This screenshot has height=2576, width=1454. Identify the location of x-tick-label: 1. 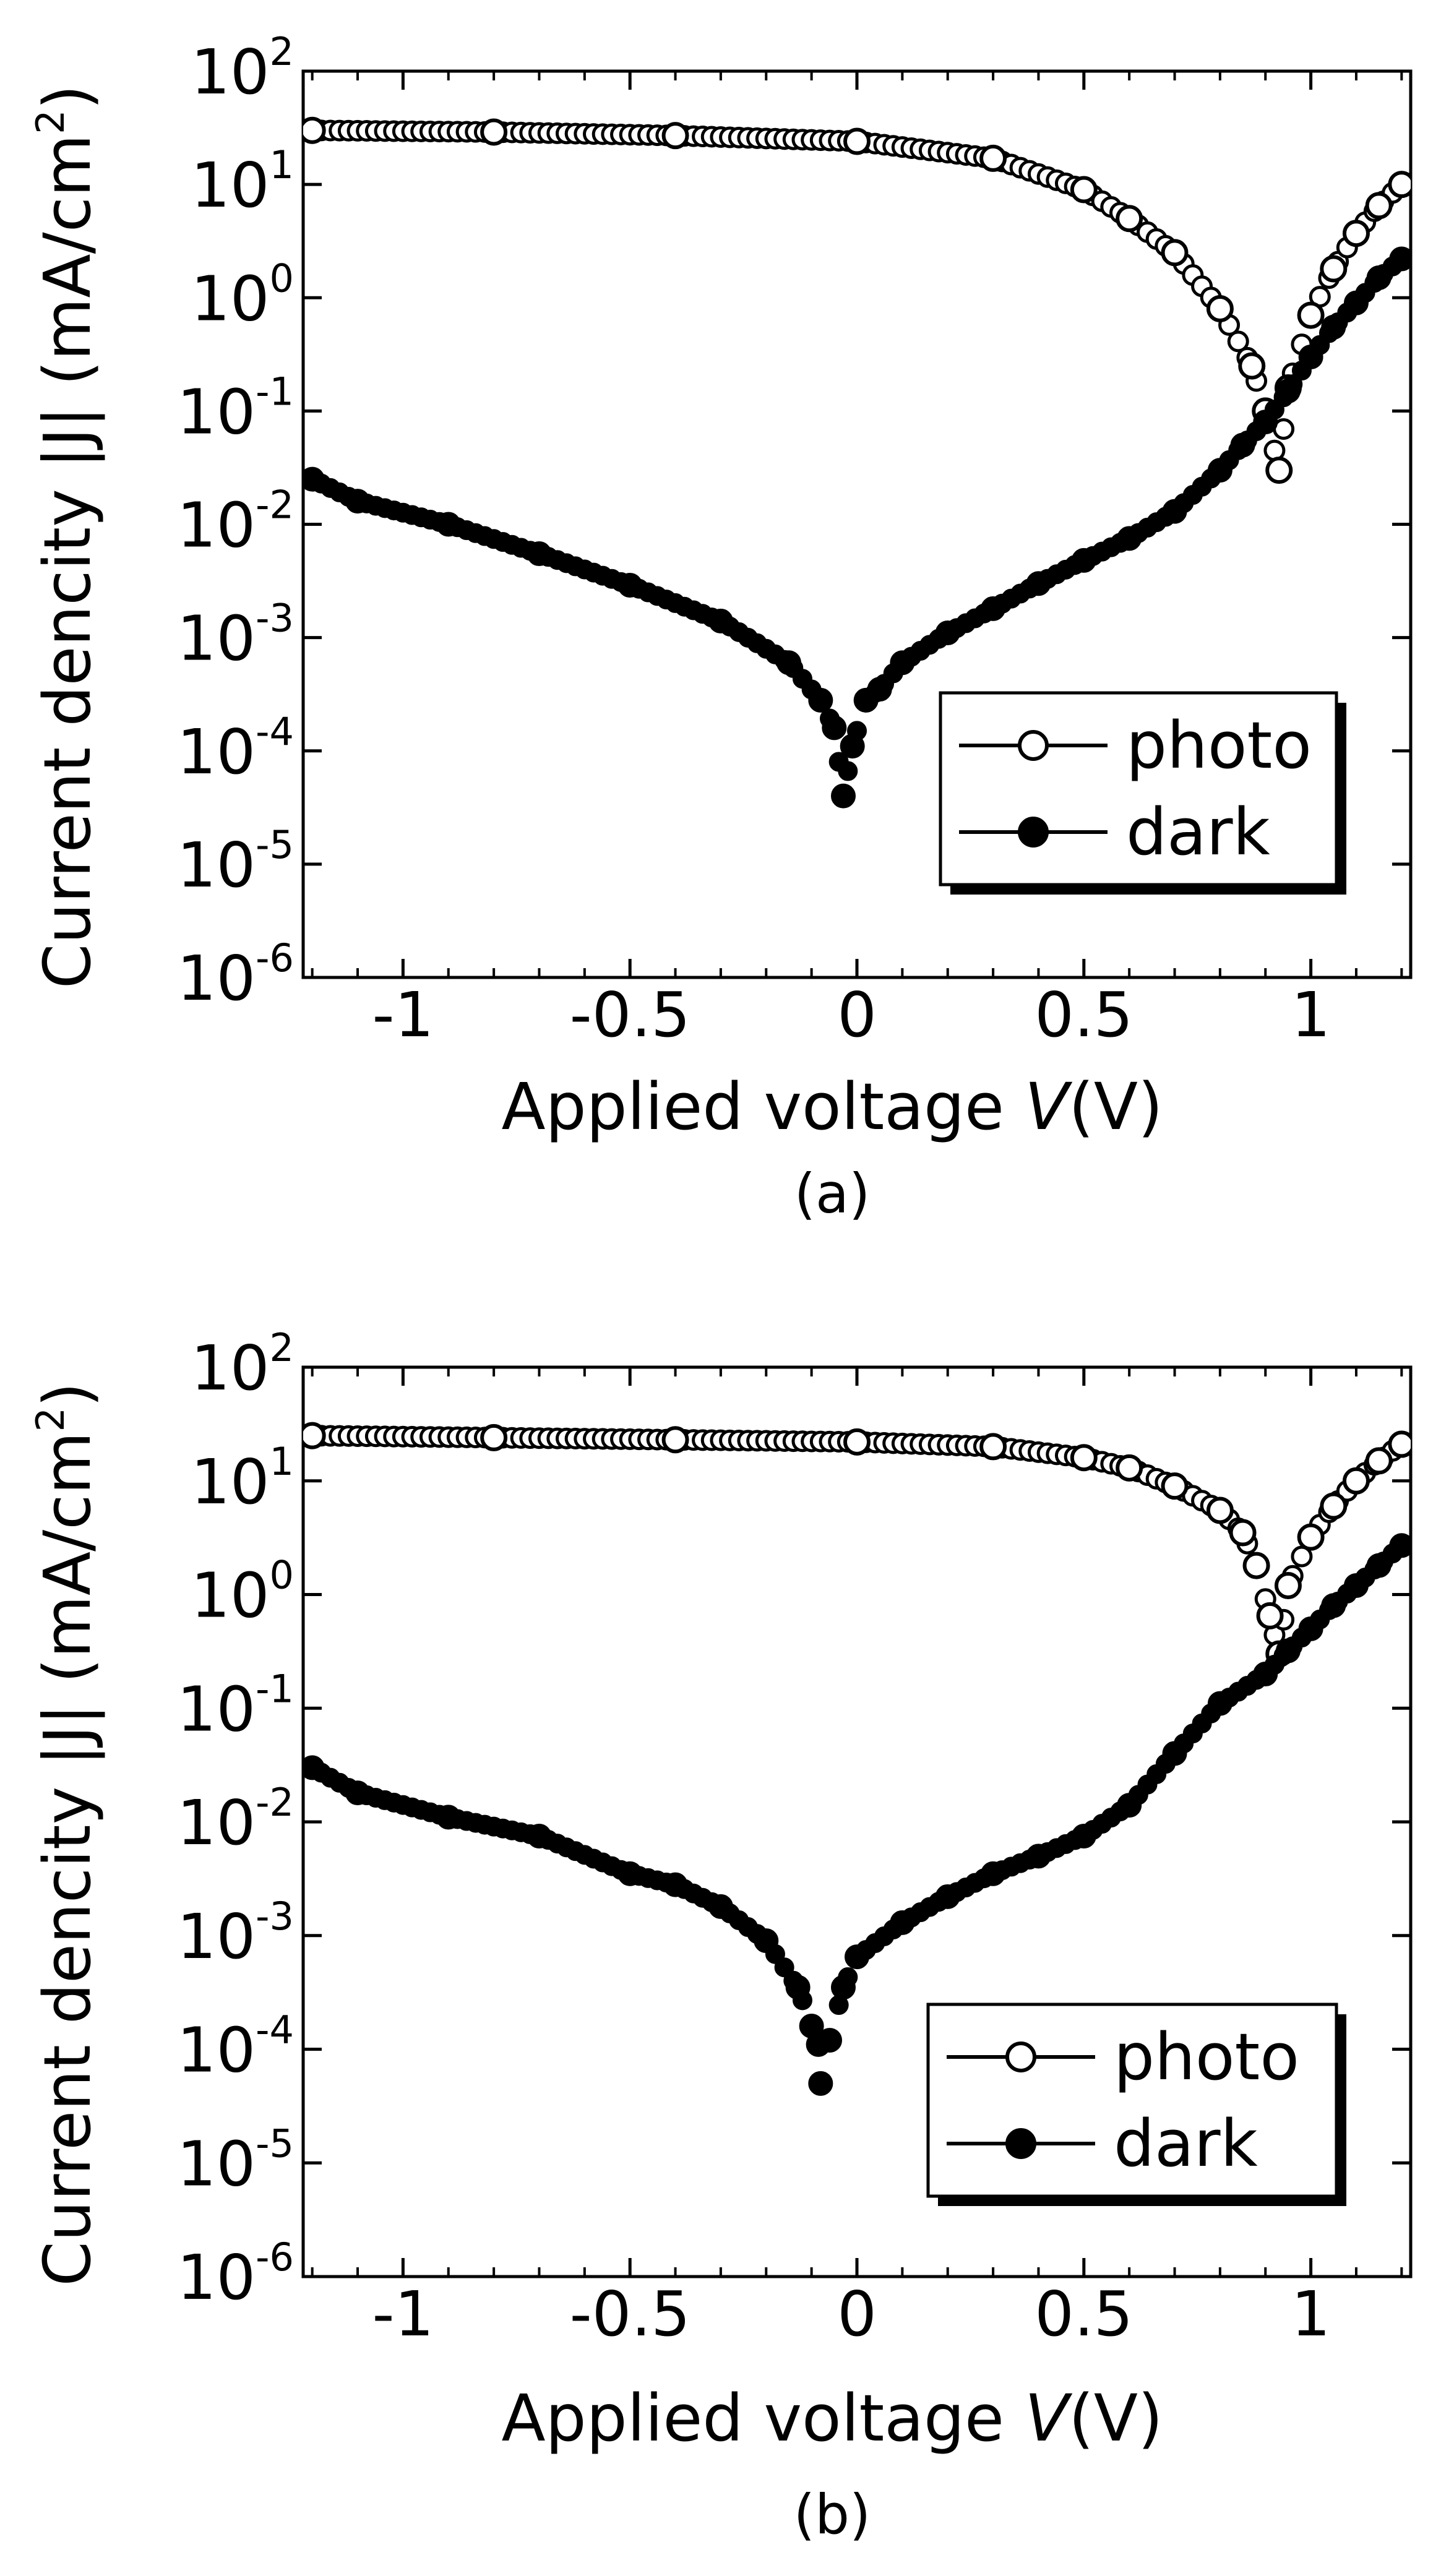
(1311, 2314).